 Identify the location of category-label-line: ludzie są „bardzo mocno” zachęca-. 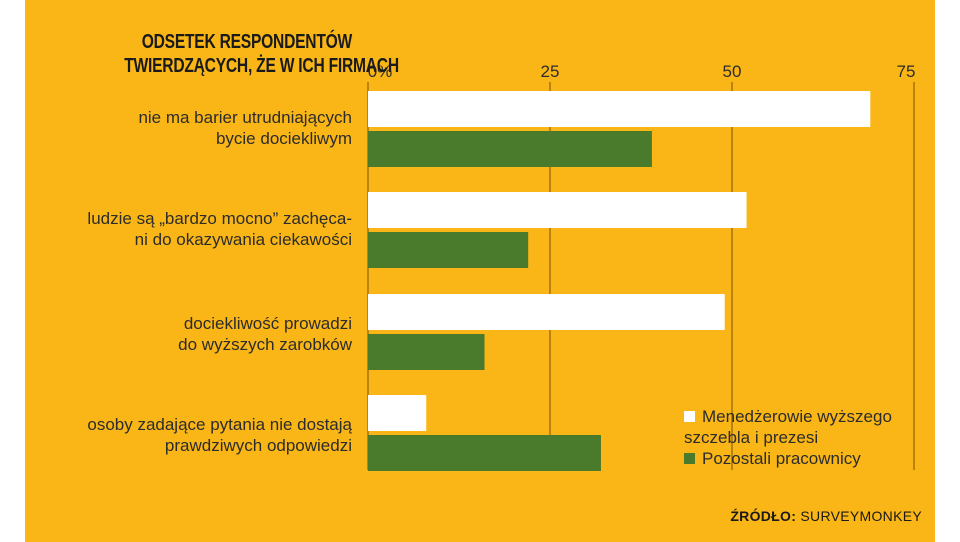
(219, 218).